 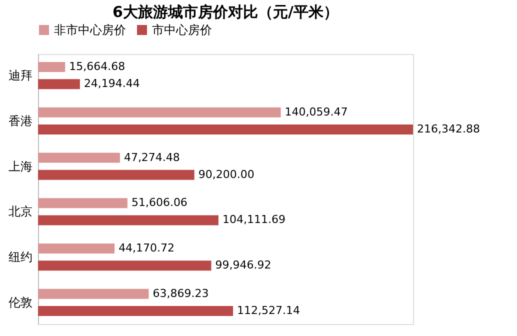 I want to click on data-label: 90,200.00, so click(x=226, y=174).